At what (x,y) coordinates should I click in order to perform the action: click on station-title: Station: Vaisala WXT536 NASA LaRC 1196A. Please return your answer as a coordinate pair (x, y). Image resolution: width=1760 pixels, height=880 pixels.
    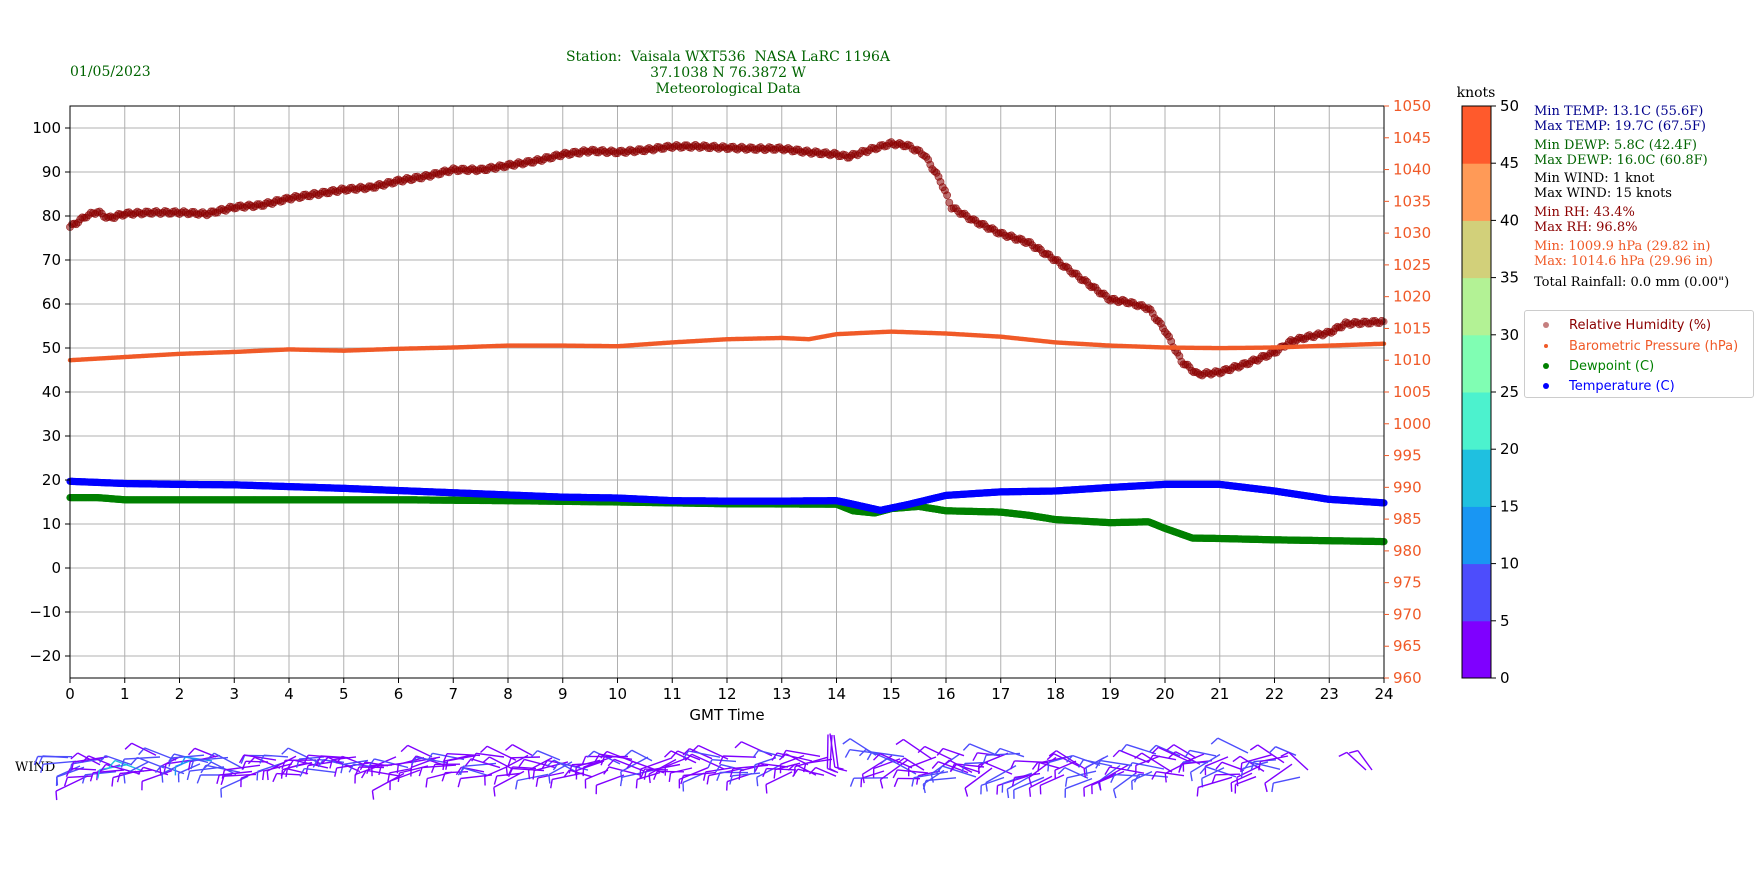
    Looking at the image, I should click on (728, 57).